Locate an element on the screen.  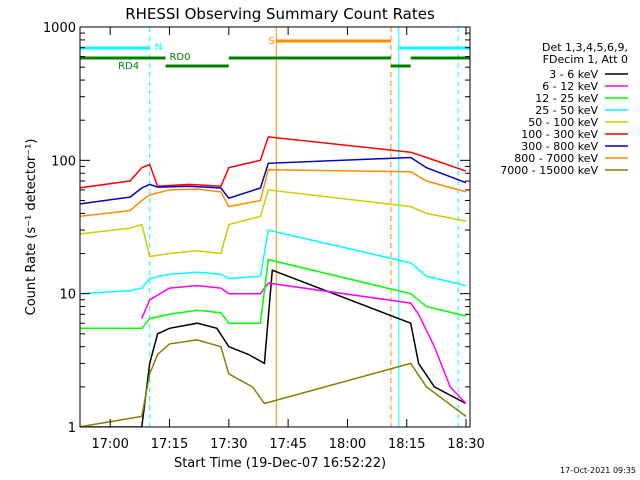
saa-flag-label: S is located at coordinates (271, 41).